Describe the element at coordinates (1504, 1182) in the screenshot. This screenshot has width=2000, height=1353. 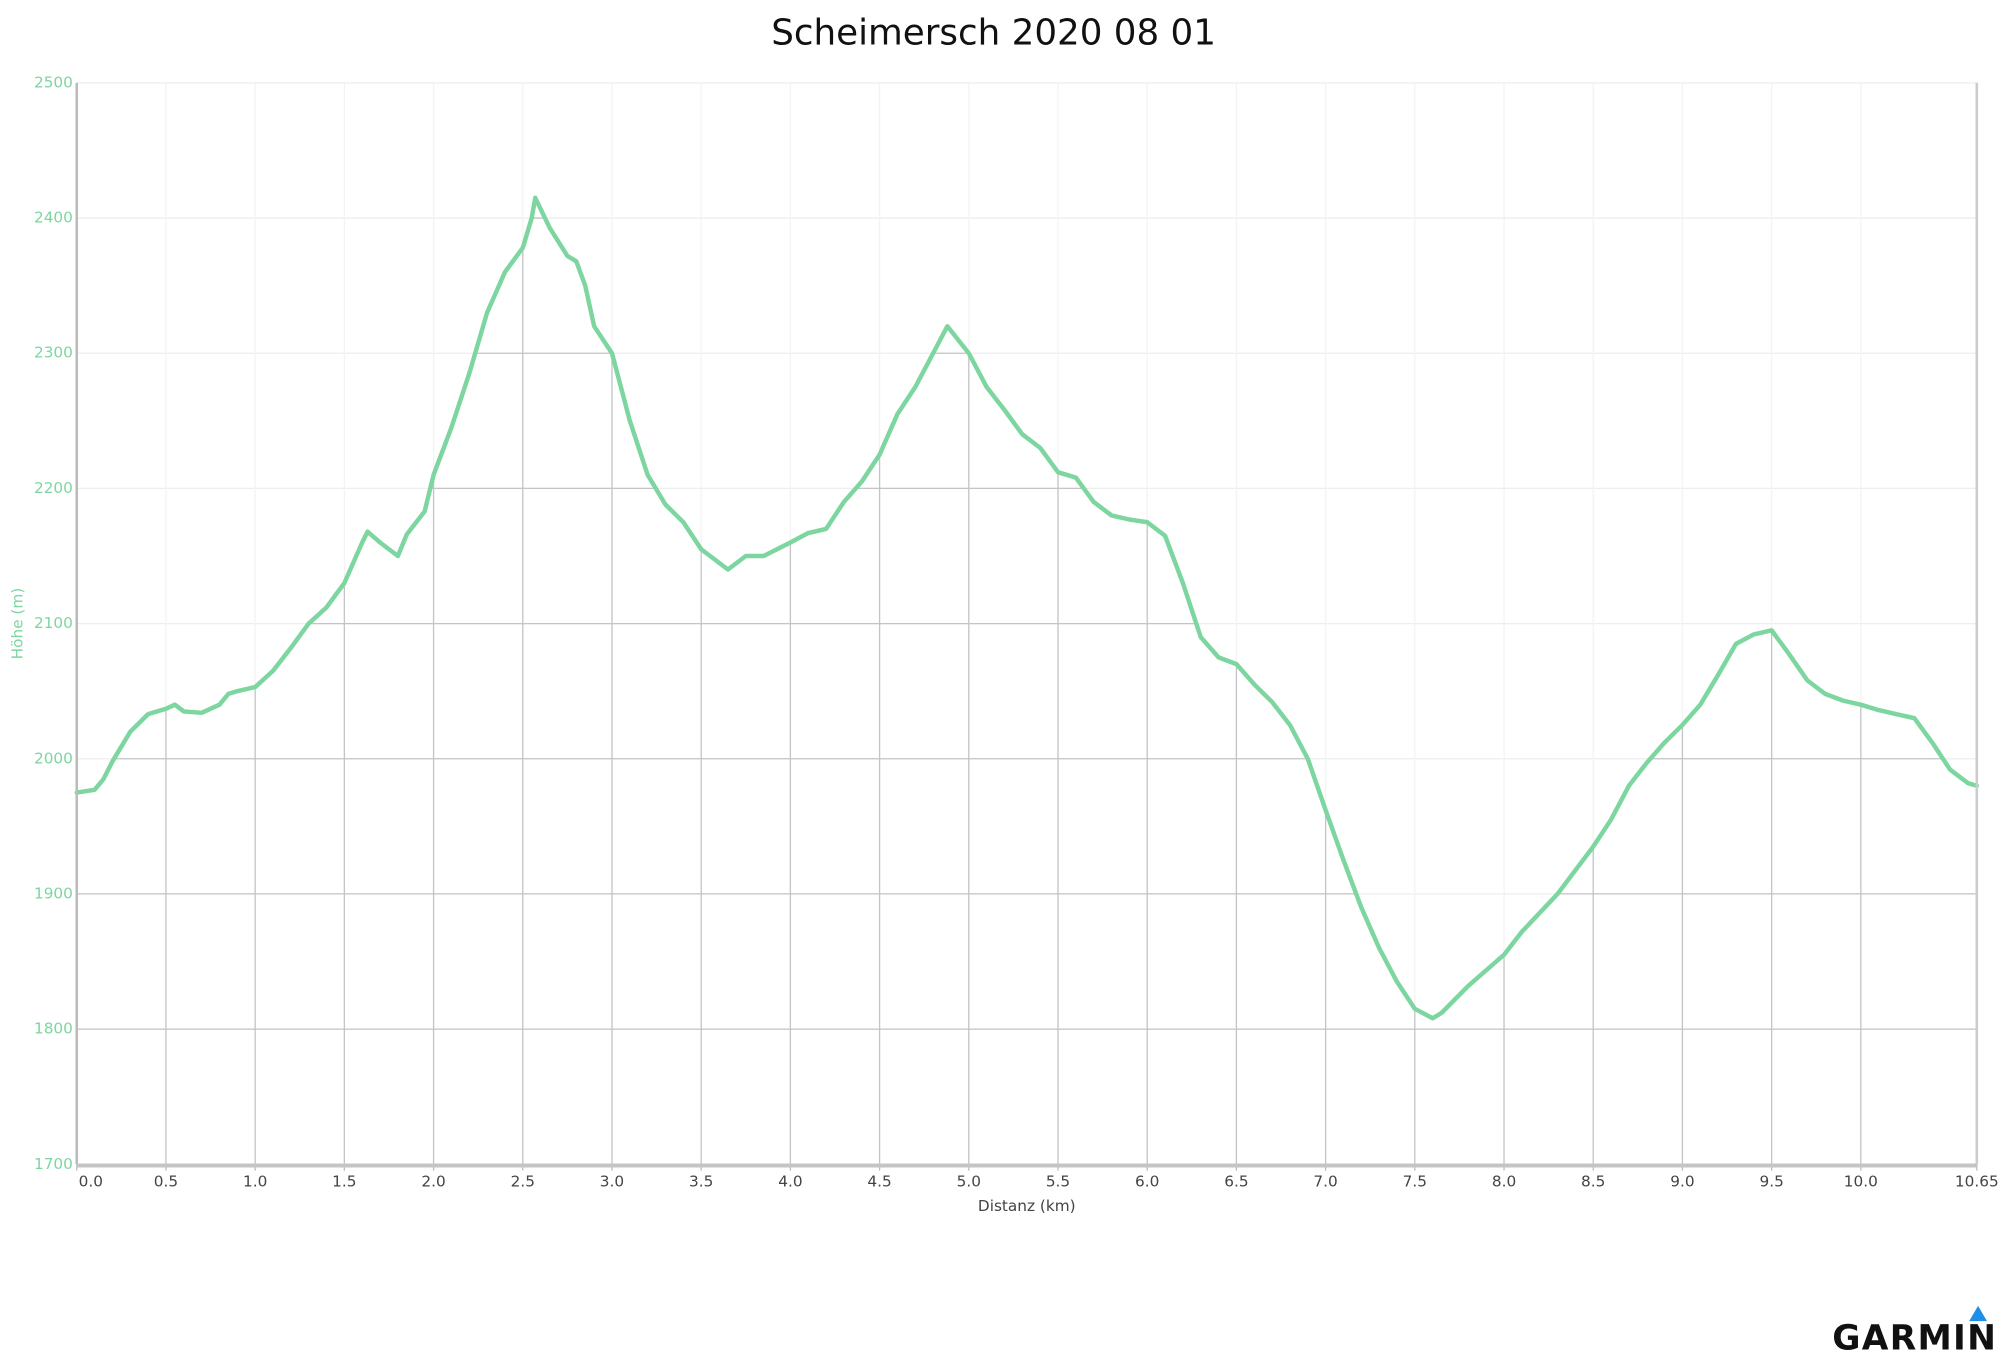
I see `x-tick-label: 8.0` at that location.